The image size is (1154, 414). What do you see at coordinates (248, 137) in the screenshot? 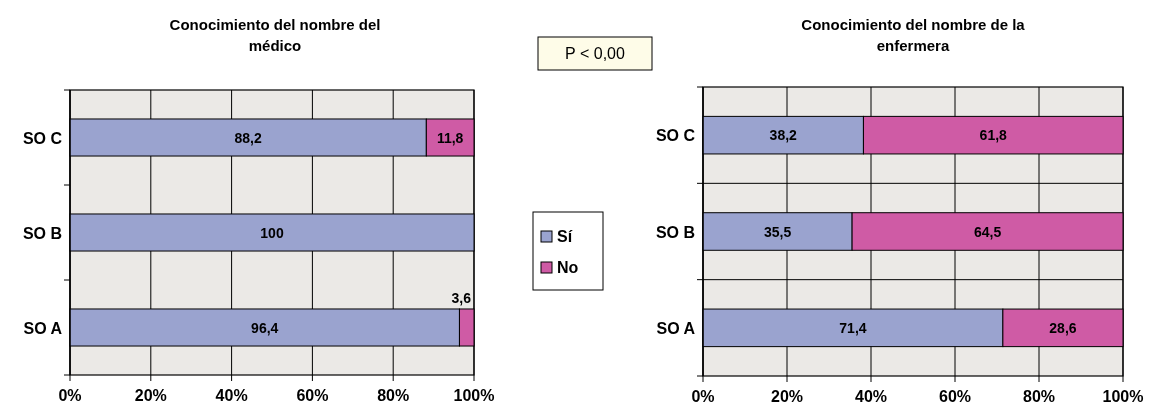
I see `data-label: 88,2` at bounding box center [248, 137].